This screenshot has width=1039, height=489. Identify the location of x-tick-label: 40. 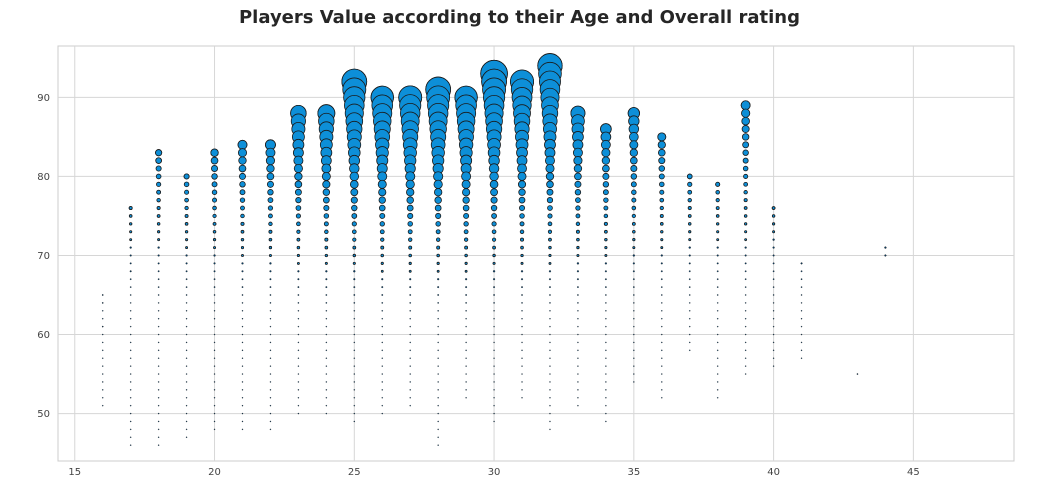
(773, 472).